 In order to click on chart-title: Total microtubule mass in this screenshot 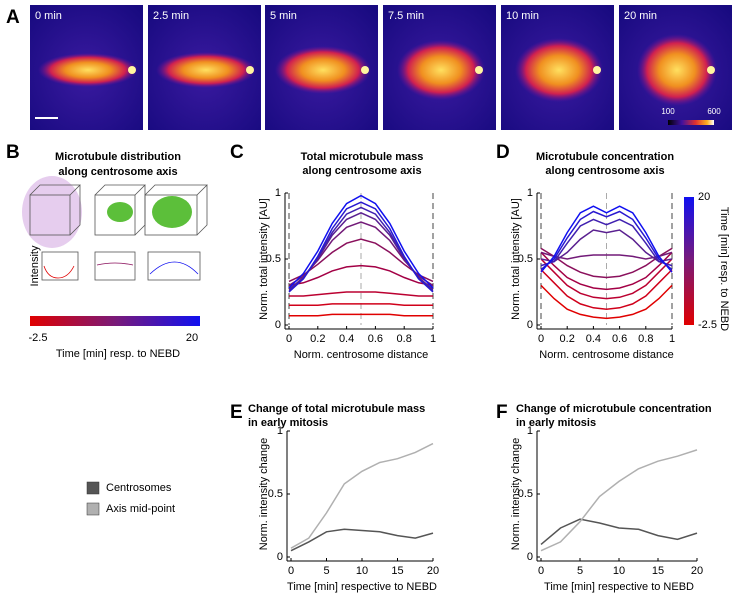, I will do `click(362, 157)`.